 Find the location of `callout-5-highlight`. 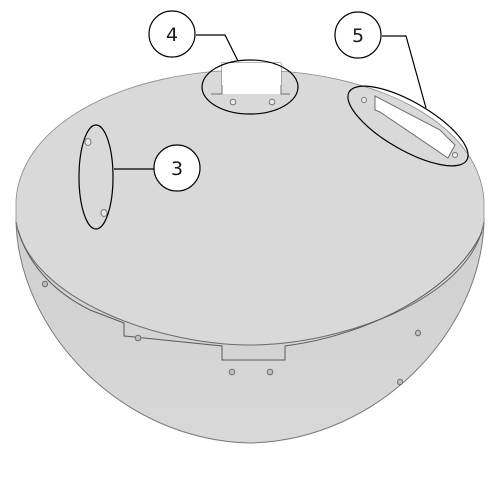

callout-5-highlight is located at coordinates (408, 126).